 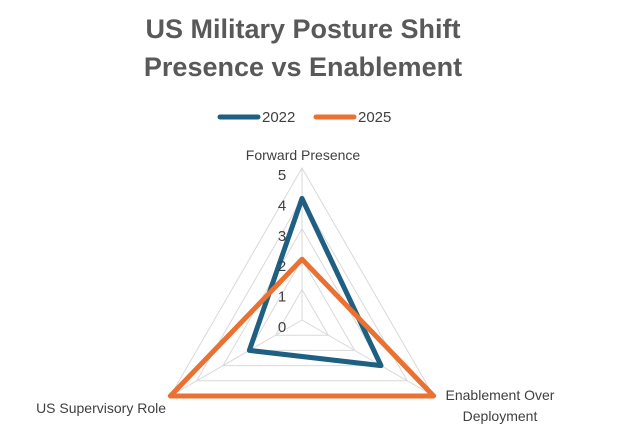 What do you see at coordinates (282, 266) in the screenshot?
I see `tick-label: 2` at bounding box center [282, 266].